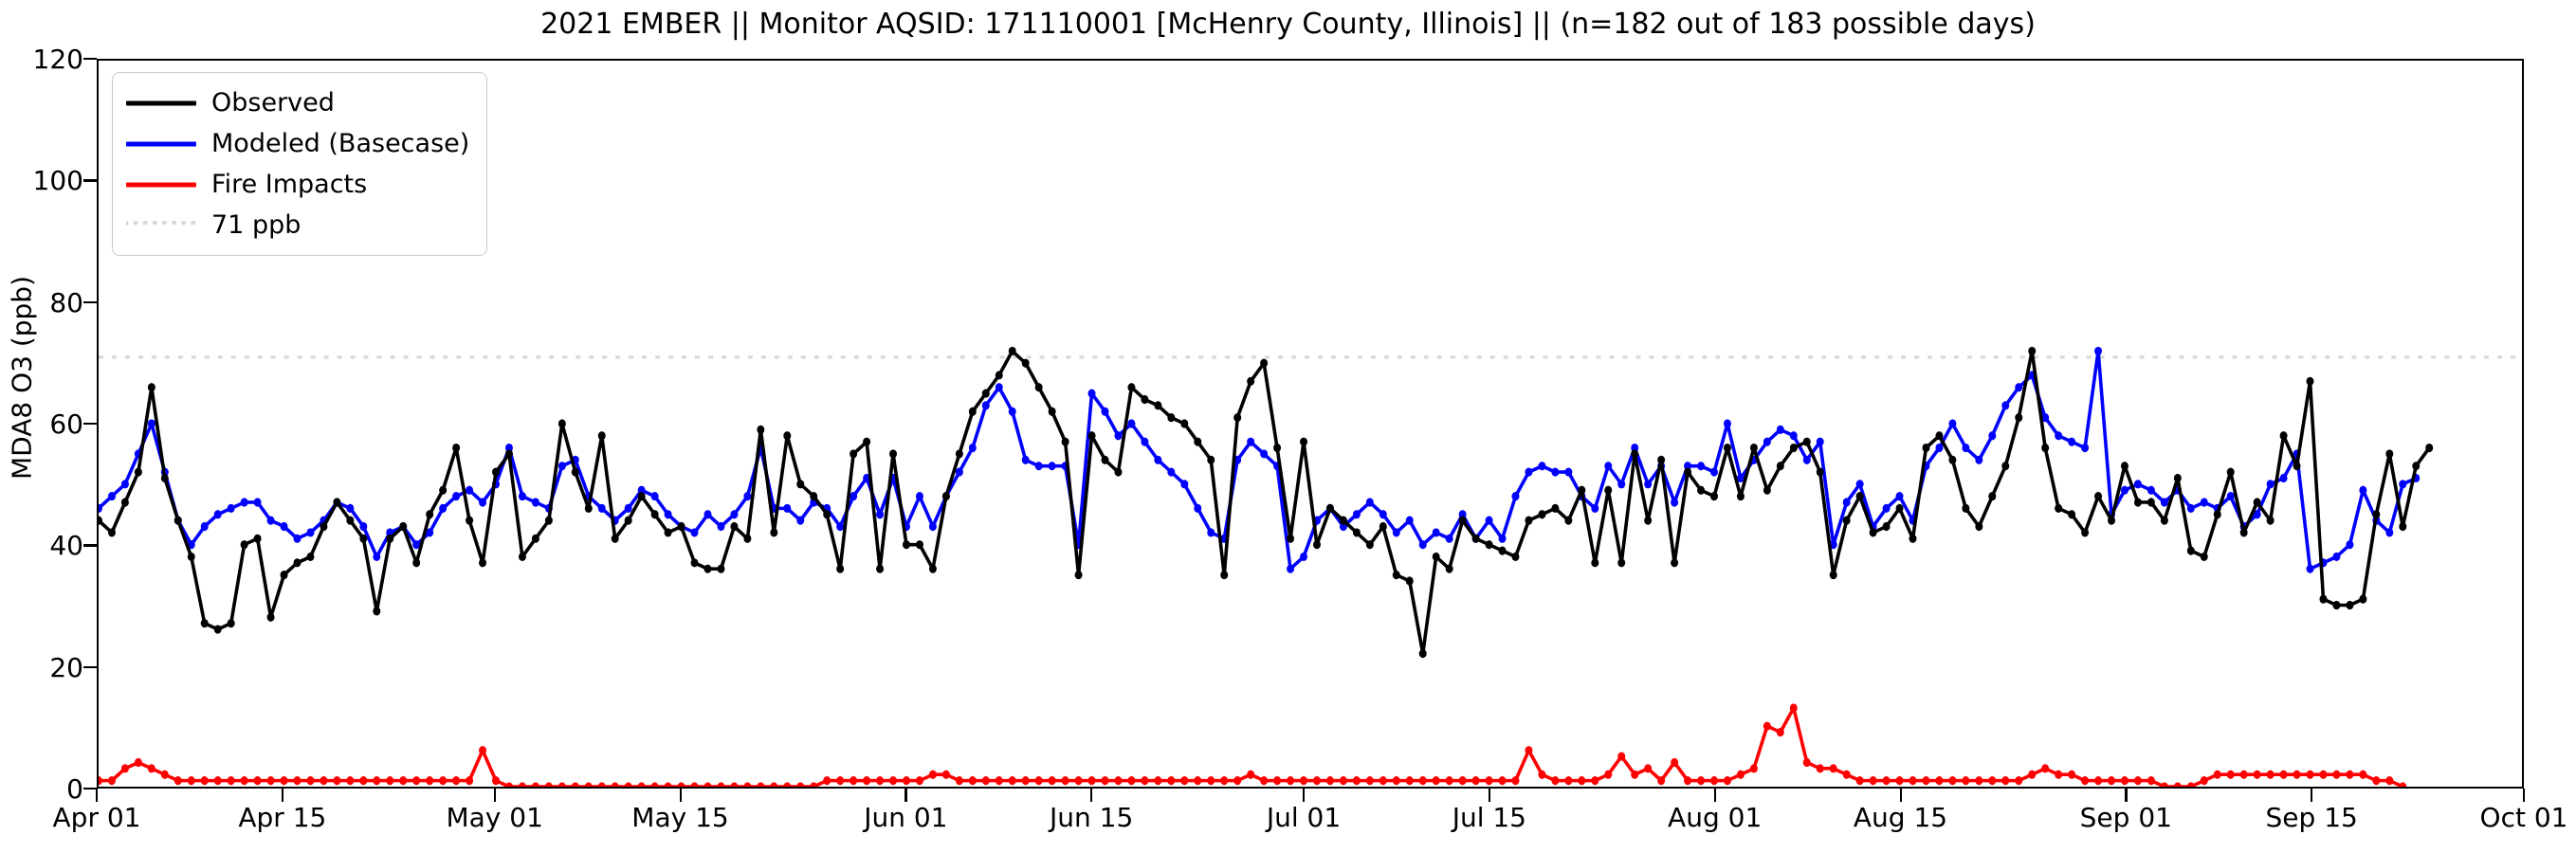 The width and height of the screenshot is (2576, 853). Describe the element at coordinates (297, 225) in the screenshot. I see `legend-item: 71 ppb` at that location.